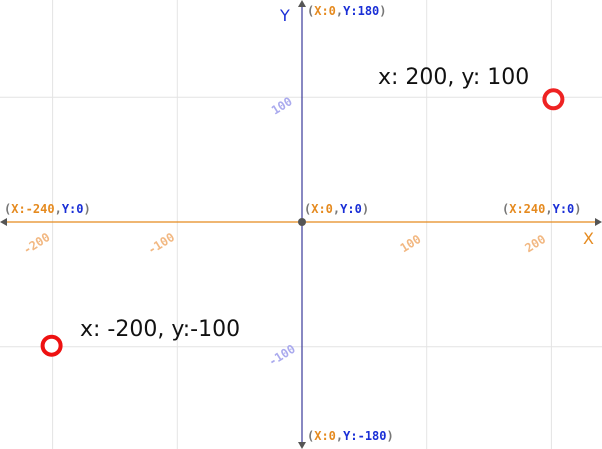 This screenshot has width=602, height=449. I want to click on x-tick-label: 200, so click(535, 243).